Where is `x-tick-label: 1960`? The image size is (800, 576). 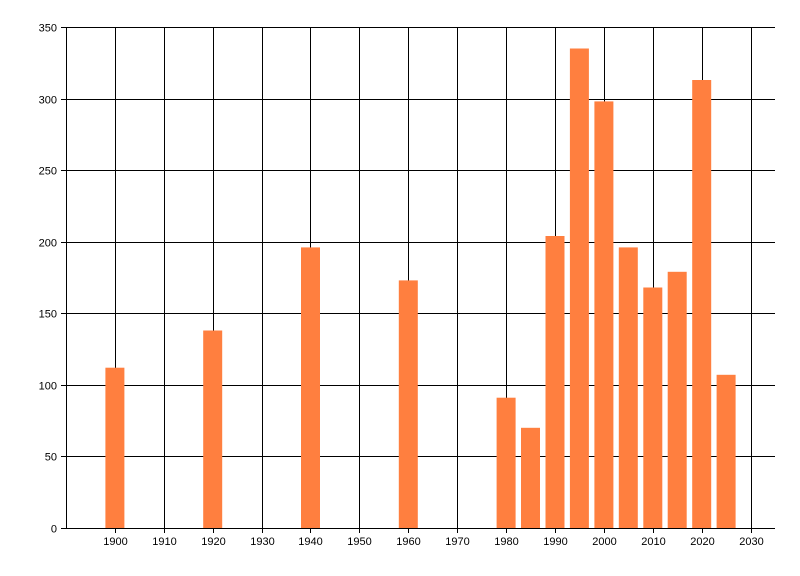 x-tick-label: 1960 is located at coordinates (408, 542).